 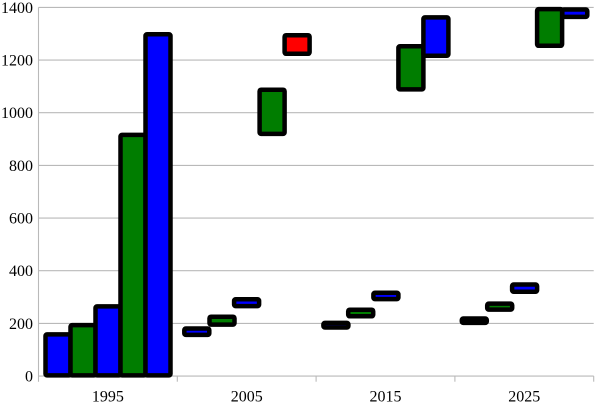 What do you see at coordinates (17, 113) in the screenshot?
I see `svg-text: 1000` at bounding box center [17, 113].